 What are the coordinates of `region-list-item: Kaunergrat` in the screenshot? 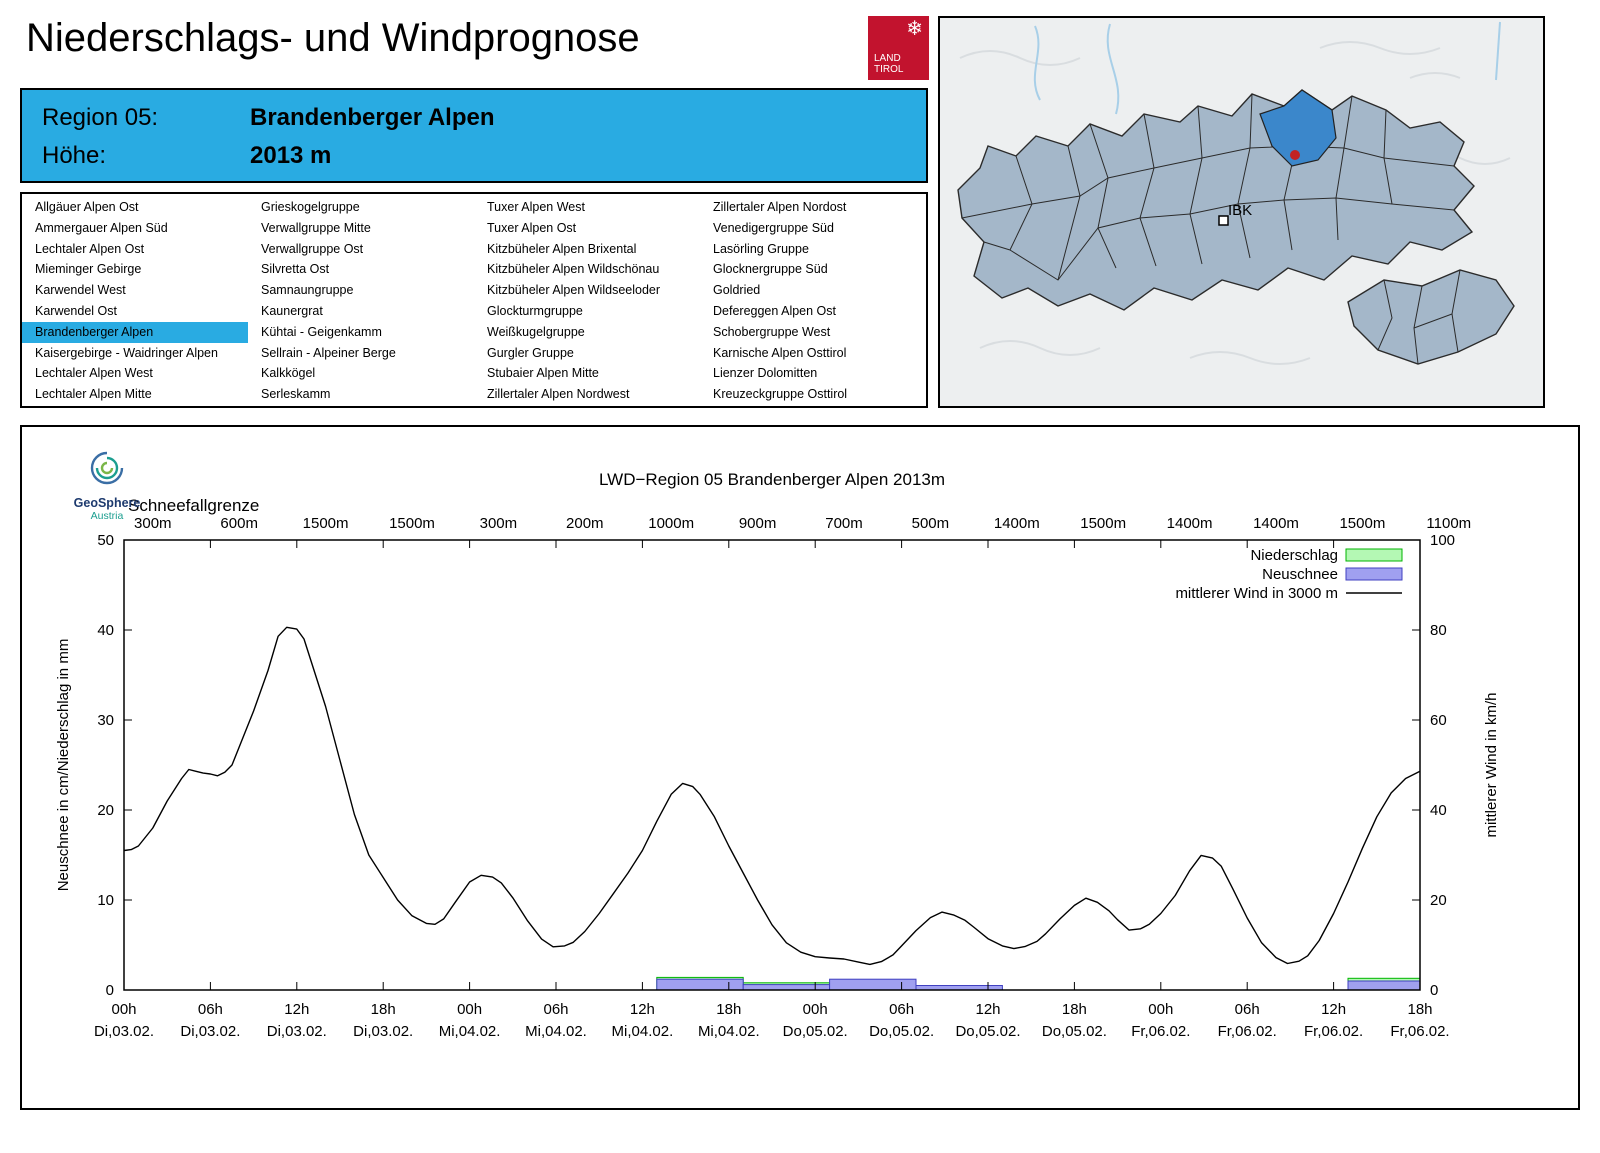 It's located at (292, 310).